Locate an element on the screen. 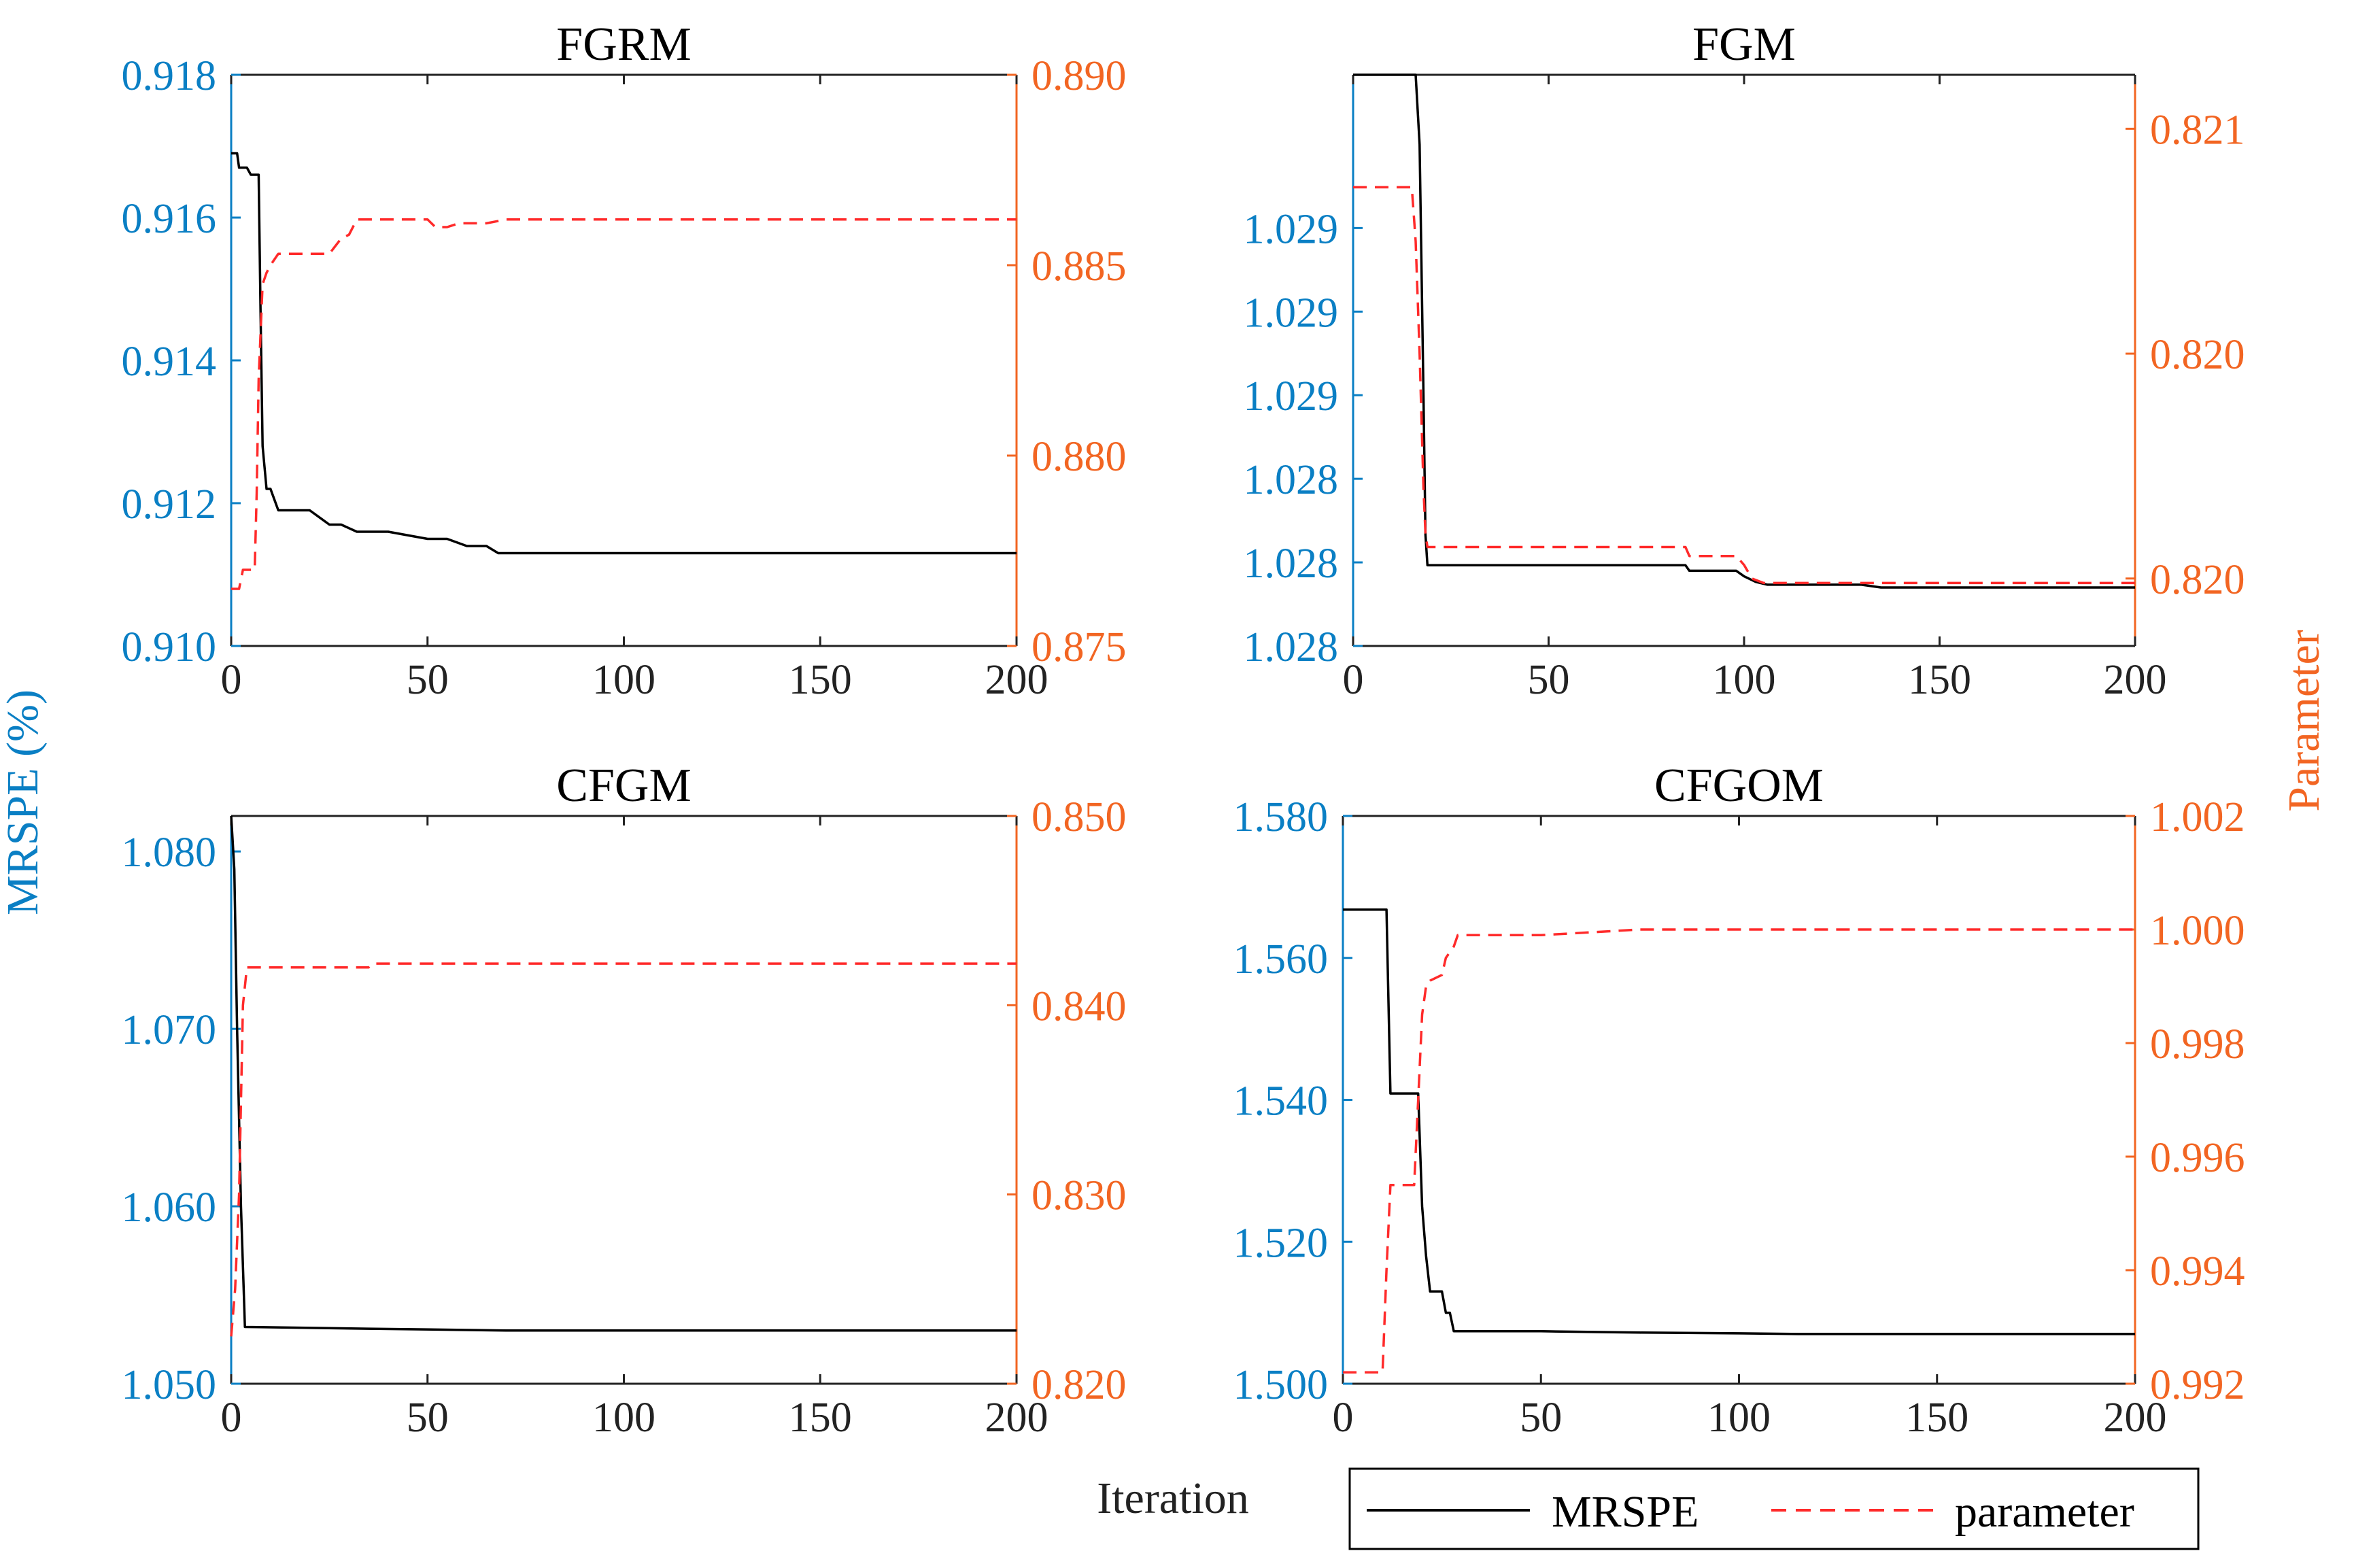 The width and height of the screenshot is (2354, 1568). panel-title: CFGOM is located at coordinates (1739, 786).